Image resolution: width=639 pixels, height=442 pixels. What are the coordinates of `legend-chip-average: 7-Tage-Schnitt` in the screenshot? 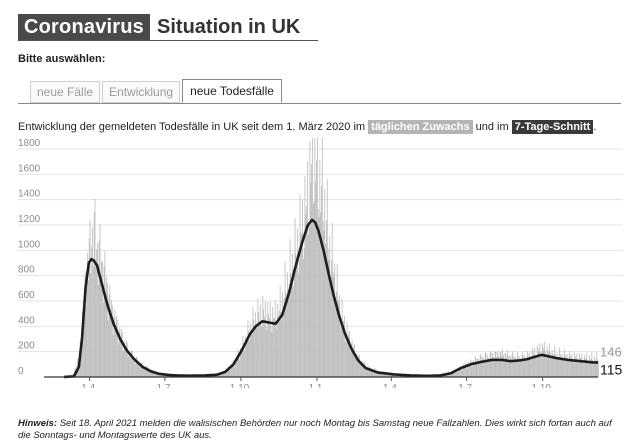 It's located at (553, 127).